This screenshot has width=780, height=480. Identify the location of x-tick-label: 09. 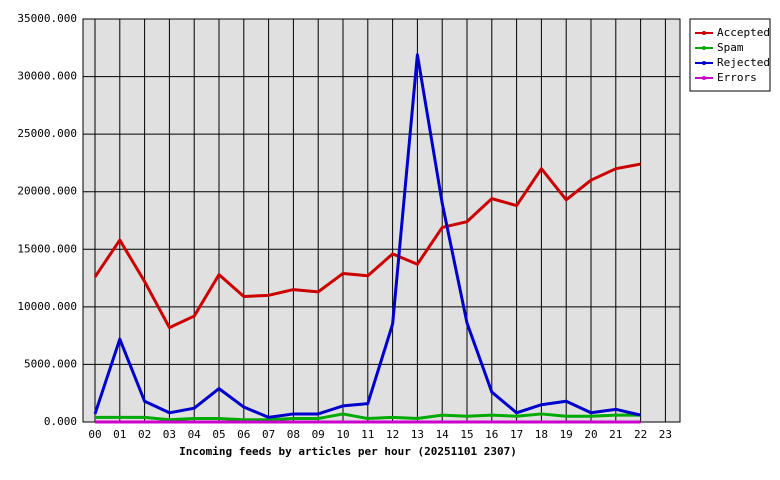
(318, 434).